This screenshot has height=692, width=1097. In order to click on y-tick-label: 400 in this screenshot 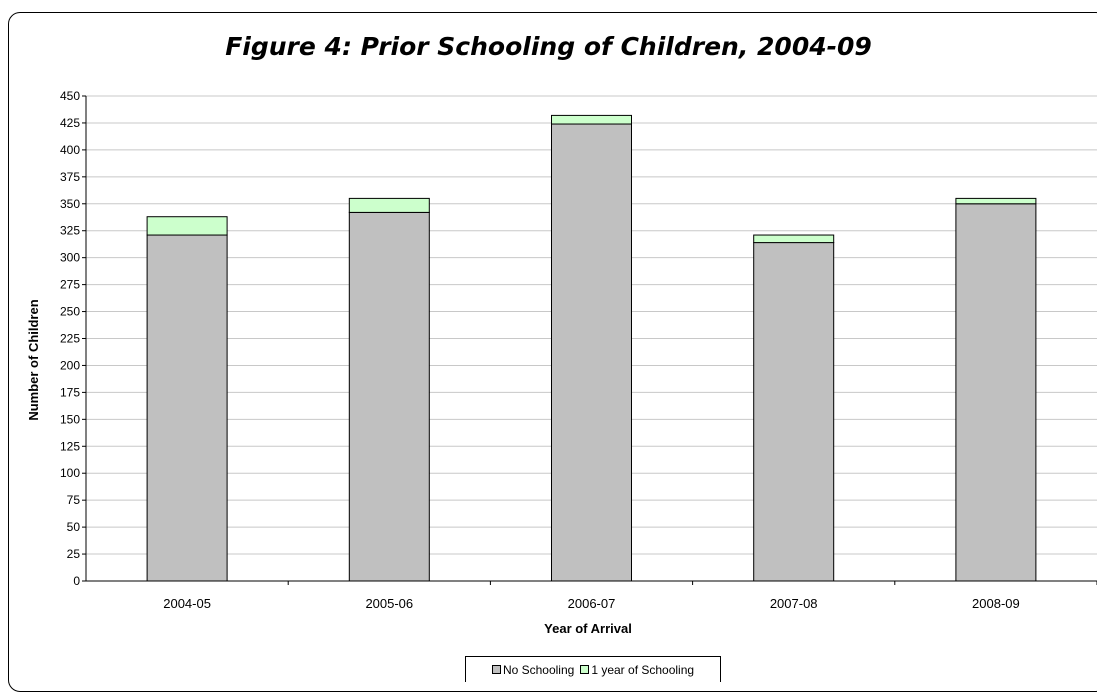, I will do `click(70, 150)`.